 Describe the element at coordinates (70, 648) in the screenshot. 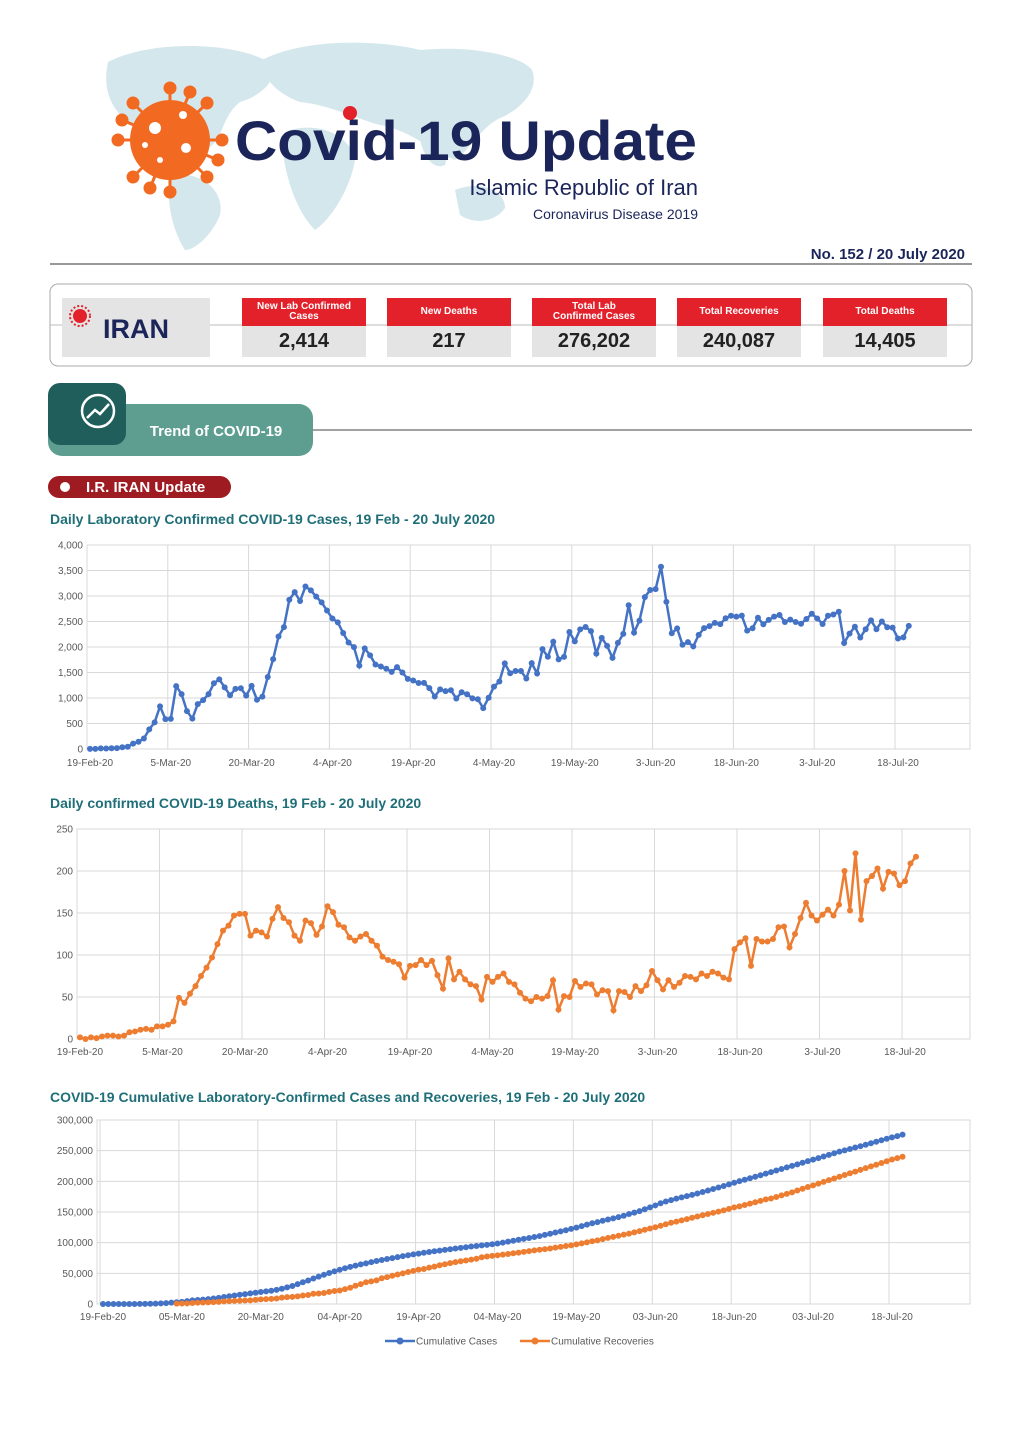

I see `y-tick-label: 2,000` at that location.